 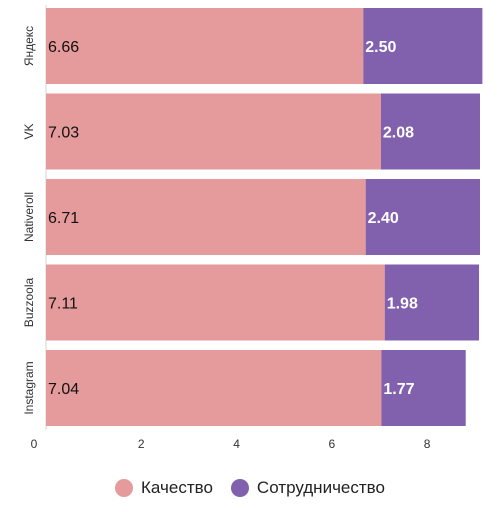 I want to click on x-tick-label-4: 8, so click(x=427, y=444).